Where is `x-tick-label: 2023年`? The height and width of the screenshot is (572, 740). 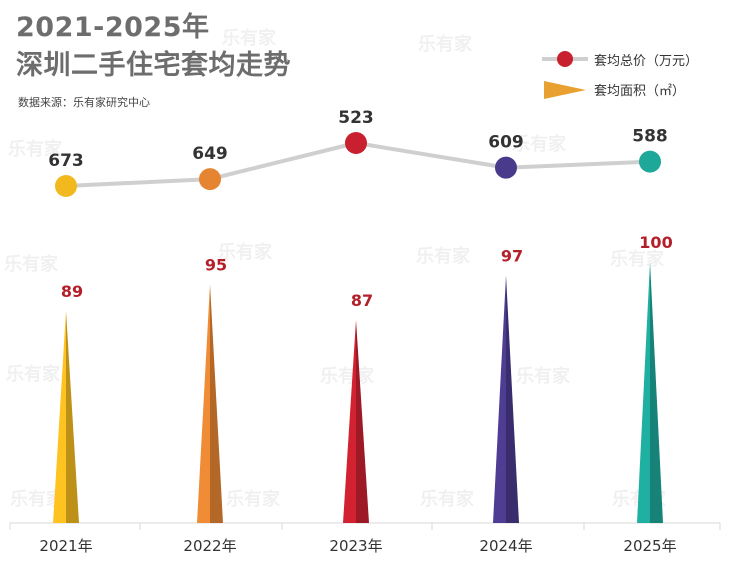
x-tick-label: 2023年 is located at coordinates (355, 546).